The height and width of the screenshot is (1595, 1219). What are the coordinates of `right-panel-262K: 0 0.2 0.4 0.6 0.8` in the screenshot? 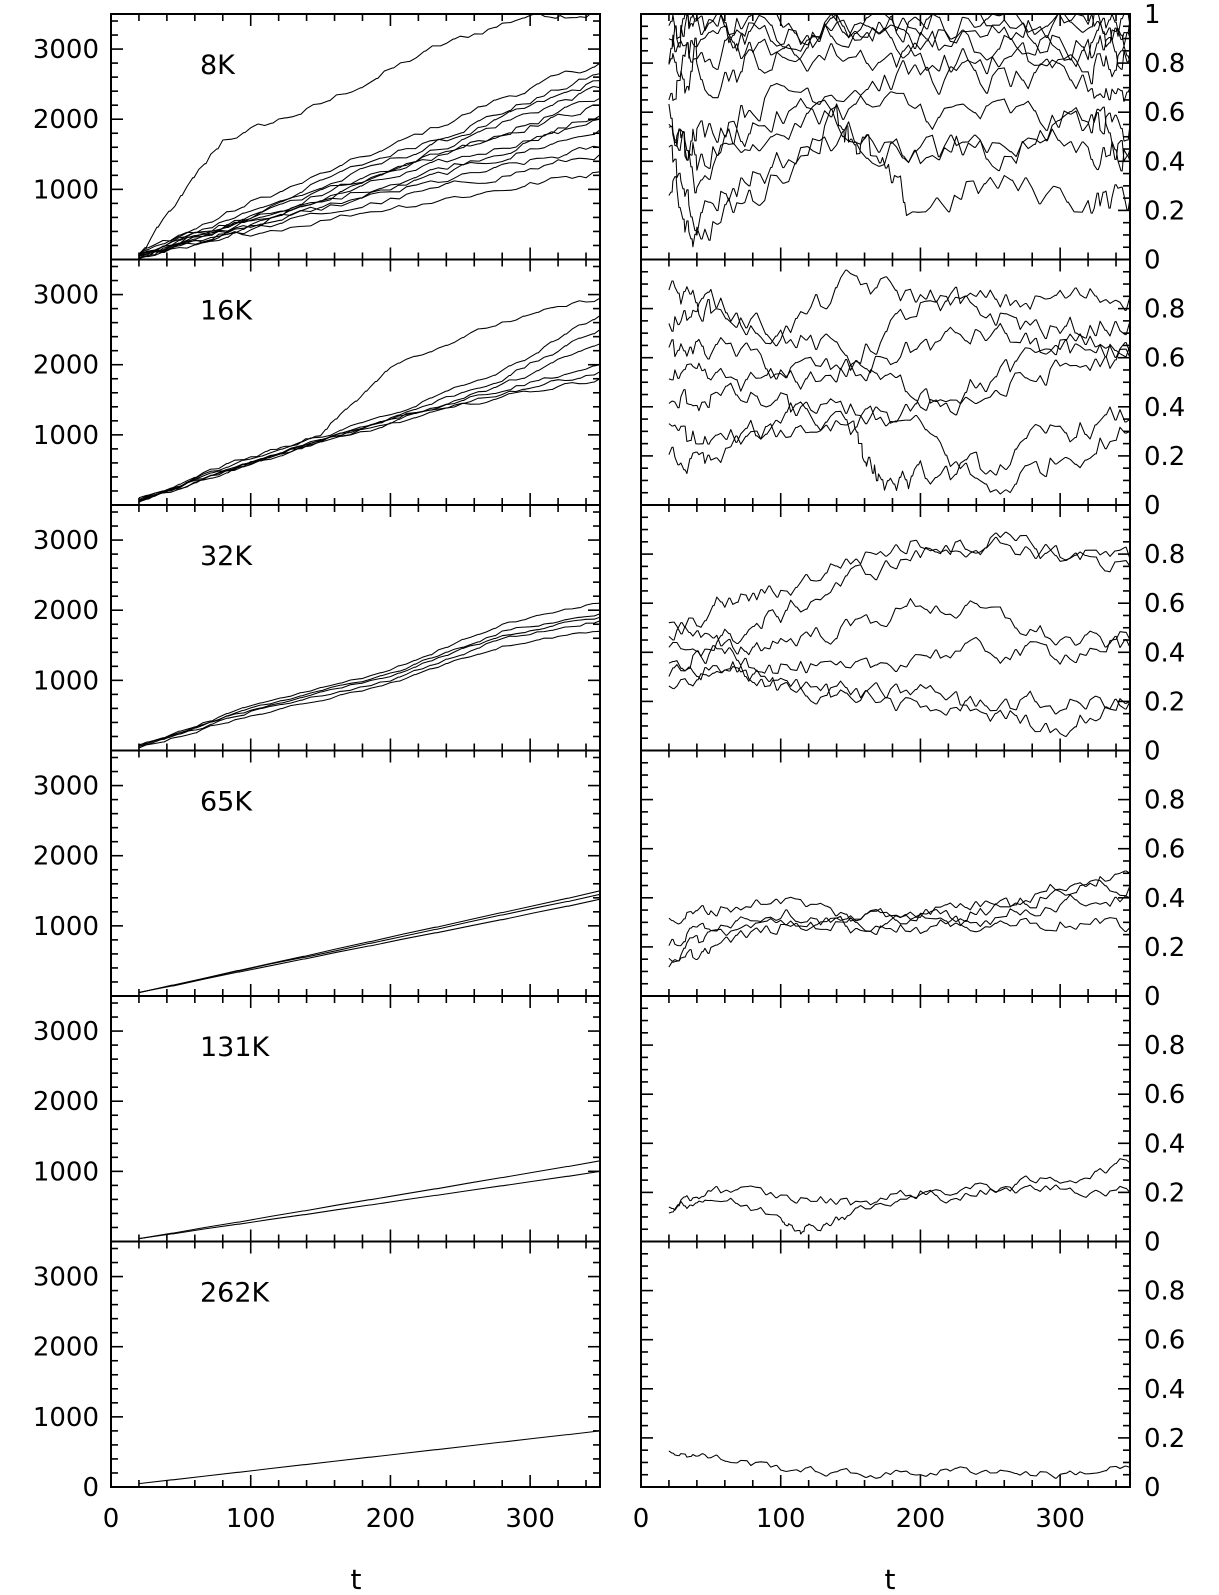 It's located at (912, 1371).